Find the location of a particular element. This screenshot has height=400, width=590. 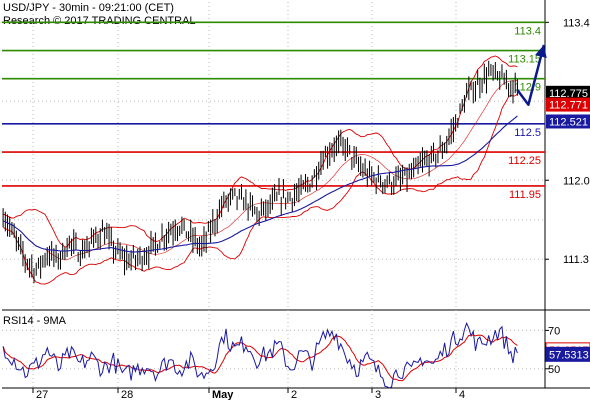

price-tick-label: 112.0 is located at coordinates (576, 181).